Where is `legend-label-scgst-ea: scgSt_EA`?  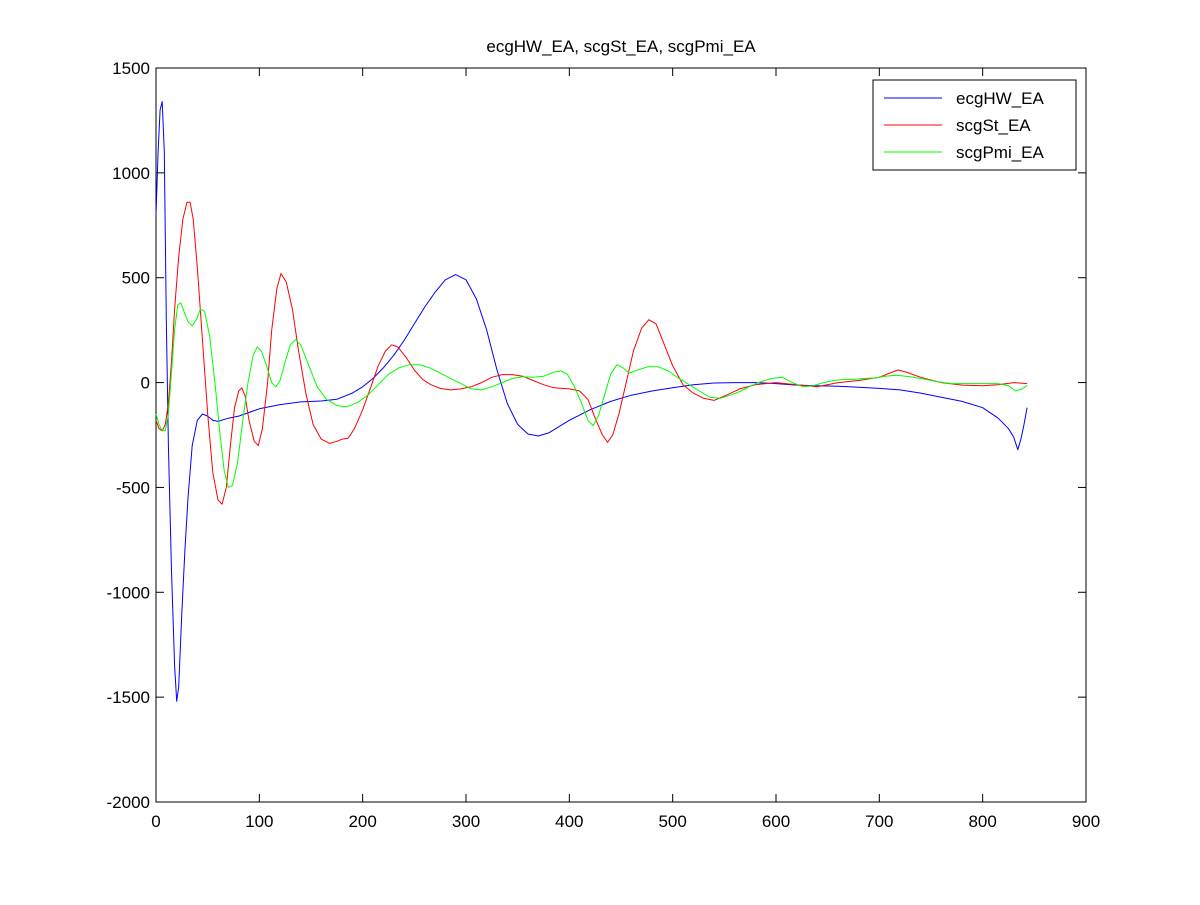 legend-label-scgst-ea: scgSt_EA is located at coordinates (993, 125).